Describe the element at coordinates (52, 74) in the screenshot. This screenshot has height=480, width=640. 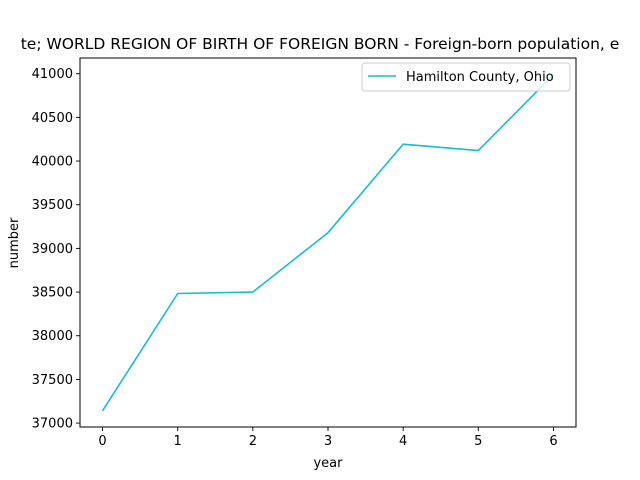
I see `y-tick-label: 41000` at that location.